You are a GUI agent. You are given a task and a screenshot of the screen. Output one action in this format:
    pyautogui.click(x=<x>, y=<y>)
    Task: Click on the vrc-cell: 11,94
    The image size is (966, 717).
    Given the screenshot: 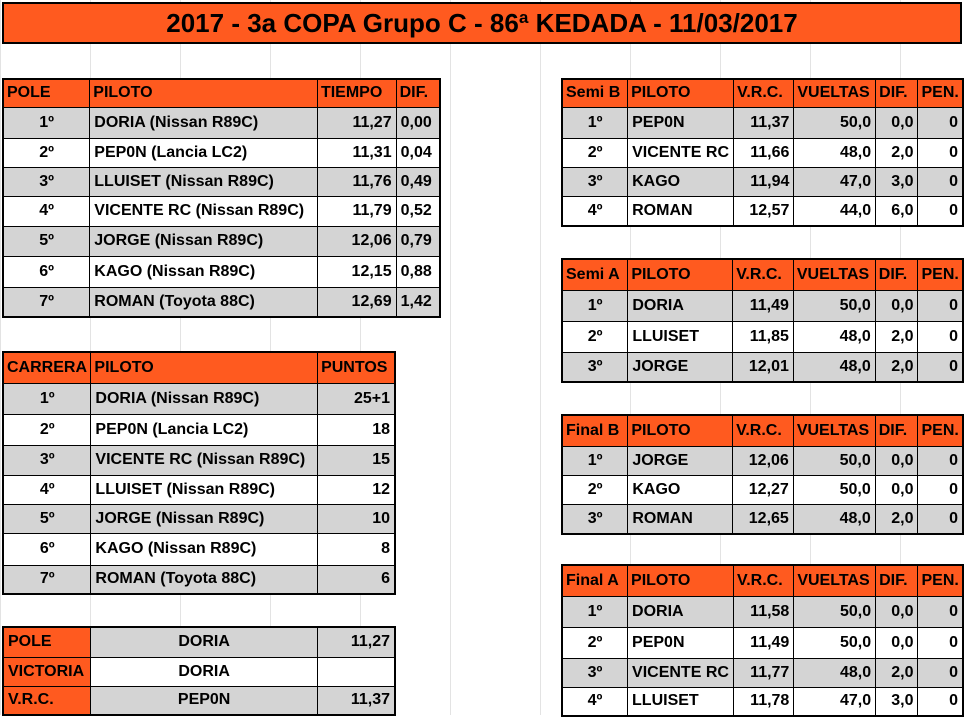 What is the action you would take?
    pyautogui.click(x=764, y=181)
    